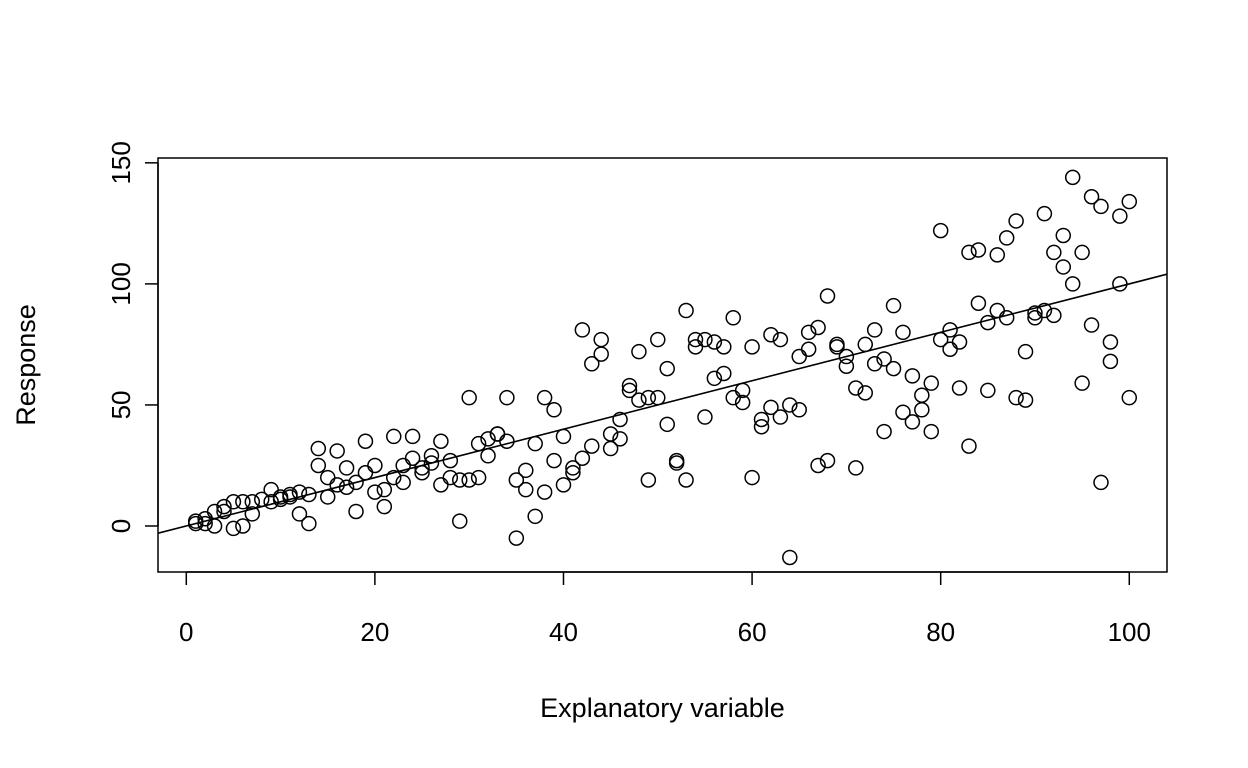 The height and width of the screenshot is (768, 1248). Describe the element at coordinates (940, 632) in the screenshot. I see `x-tick-label: 80` at that location.